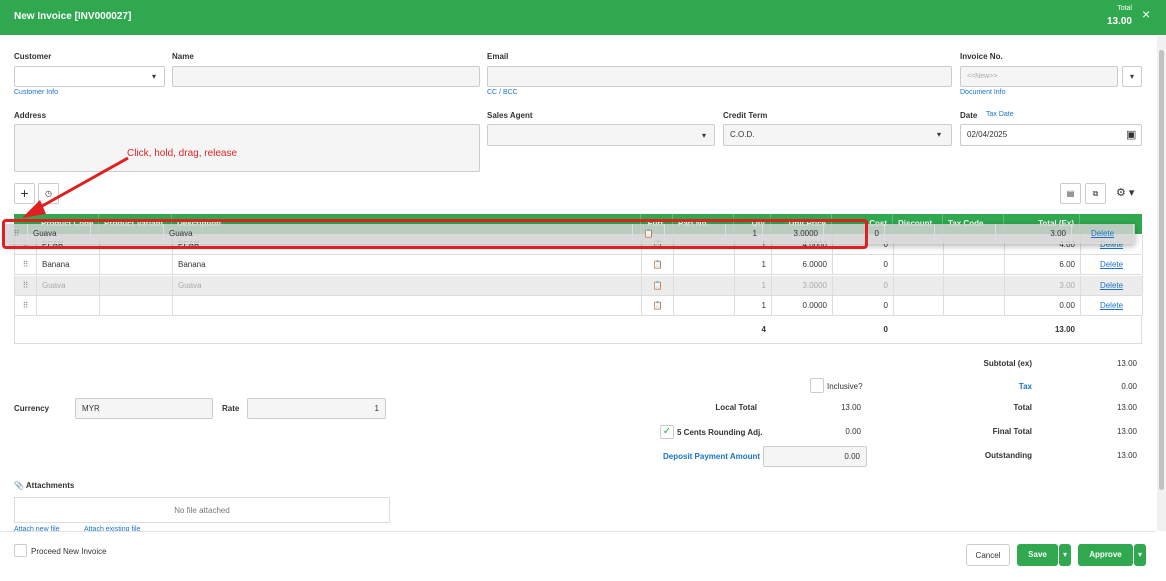 The width and height of the screenshot is (1166, 581). What do you see at coordinates (407, 244) in the screenshot?
I see `cell-description: PEAR` at bounding box center [407, 244].